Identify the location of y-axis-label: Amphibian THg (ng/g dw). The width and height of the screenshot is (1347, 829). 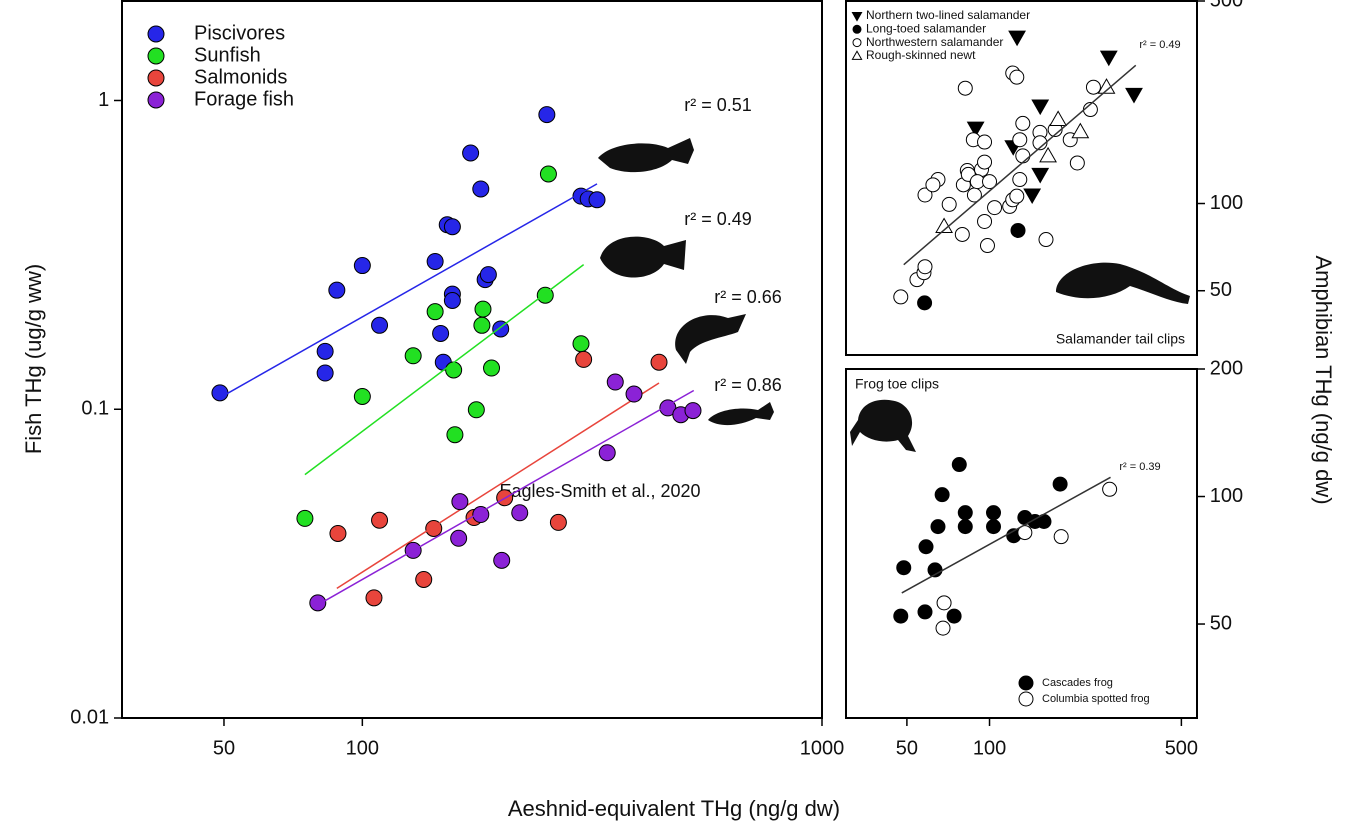
(1323, 379).